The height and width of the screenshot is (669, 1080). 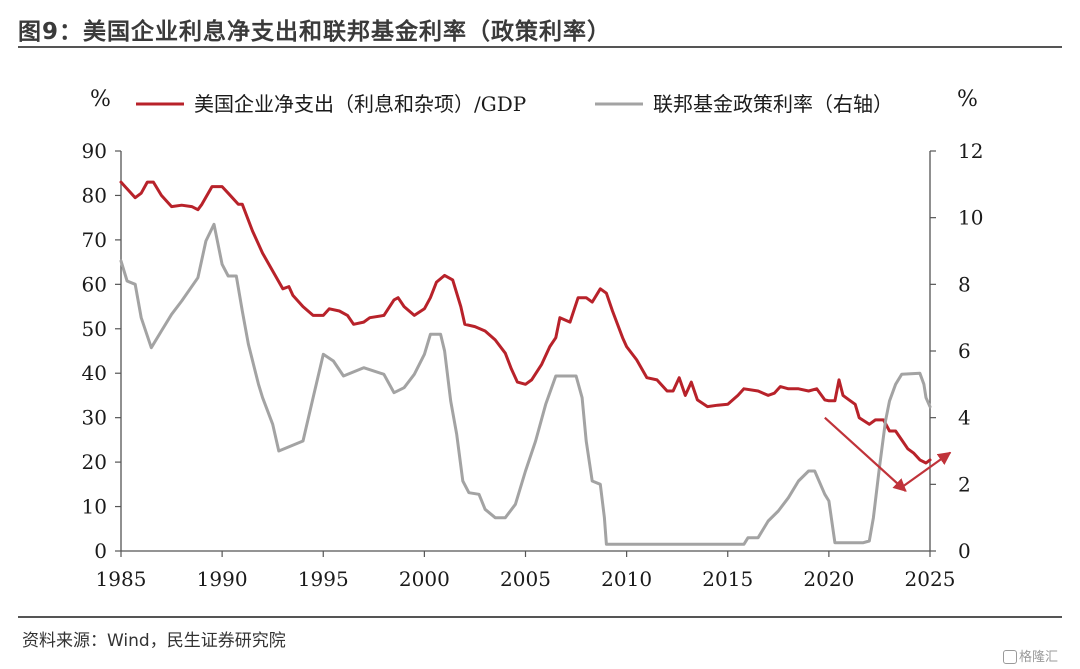 What do you see at coordinates (1039, 657) in the screenshot?
I see `watermark-text: 格隆汇` at bounding box center [1039, 657].